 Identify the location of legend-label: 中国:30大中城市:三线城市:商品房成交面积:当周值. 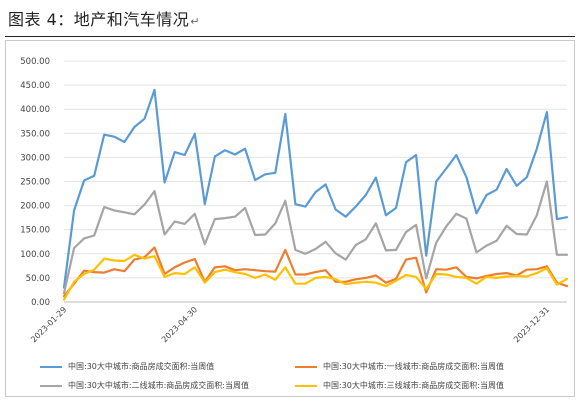
(413, 385).